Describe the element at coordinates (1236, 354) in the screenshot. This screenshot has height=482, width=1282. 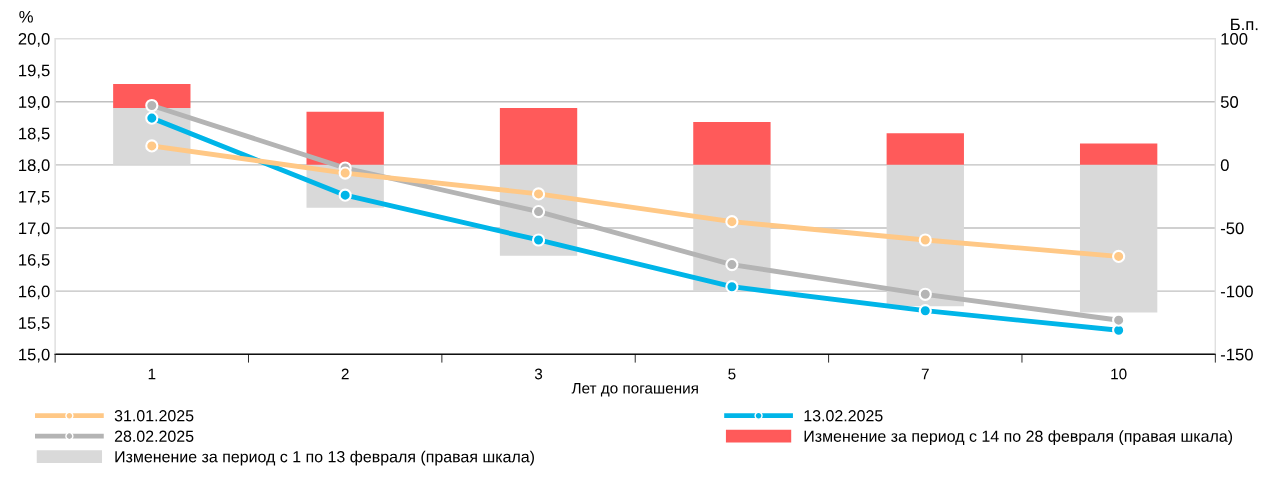
I see `y2-tick-label: -150` at that location.